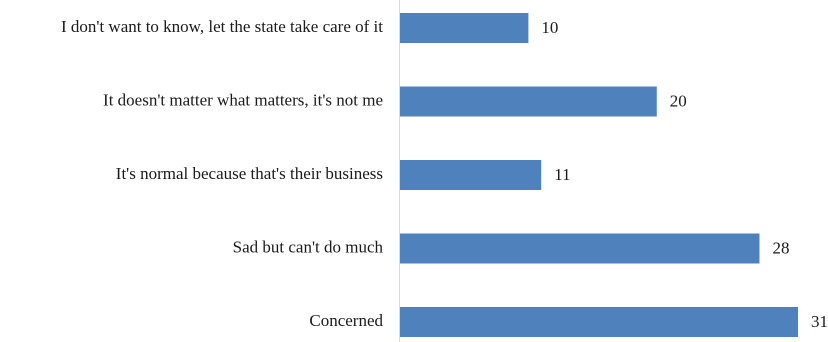  Describe the element at coordinates (549, 27) in the screenshot. I see `data-label: 10` at that location.